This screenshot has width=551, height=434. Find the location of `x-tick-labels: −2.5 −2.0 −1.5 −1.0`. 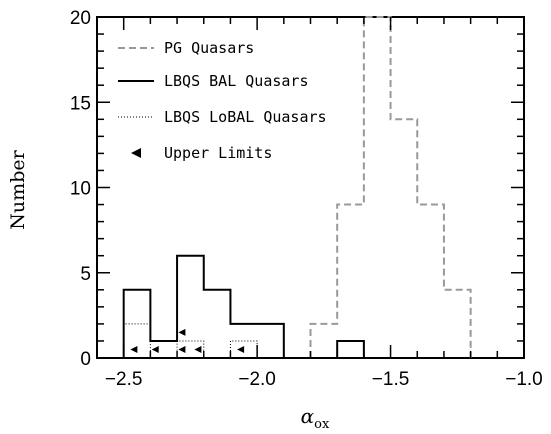

x-tick-labels: −2.5 −2.0 −1.5 −1.0 is located at coordinates (324, 379).